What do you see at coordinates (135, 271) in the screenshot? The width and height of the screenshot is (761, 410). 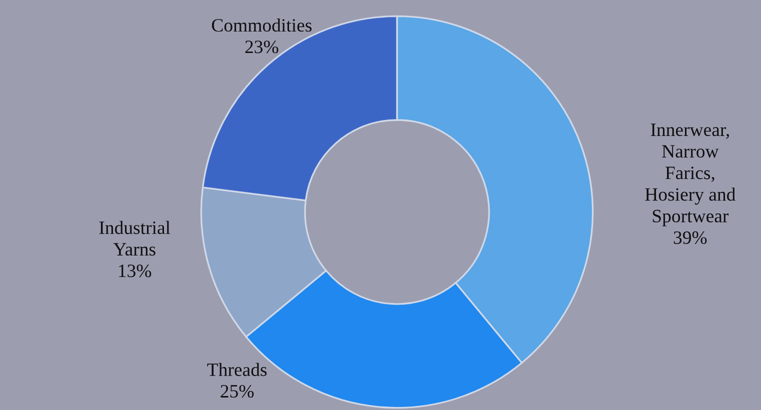 I see `data-label: 13%` at bounding box center [135, 271].